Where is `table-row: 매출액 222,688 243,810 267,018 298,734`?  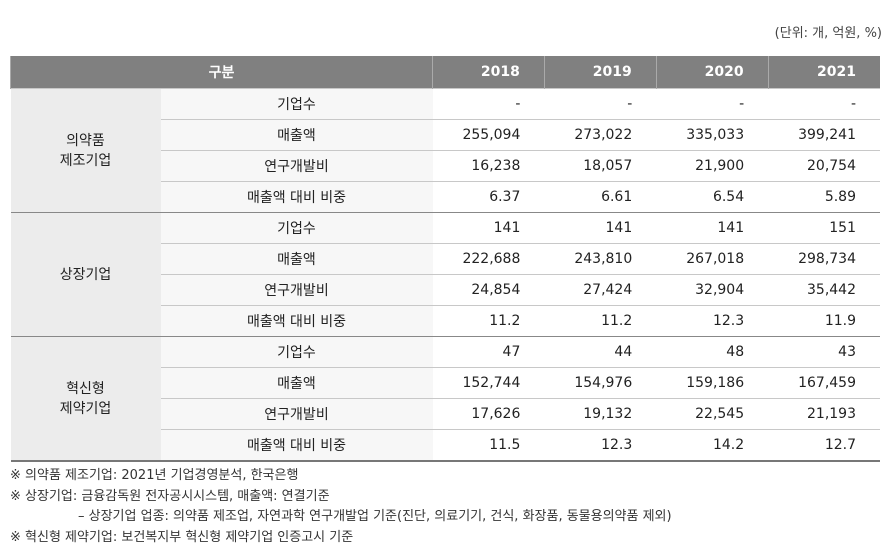
table-row: 매출액 222,688 243,810 267,018 298,734 is located at coordinates (445, 259).